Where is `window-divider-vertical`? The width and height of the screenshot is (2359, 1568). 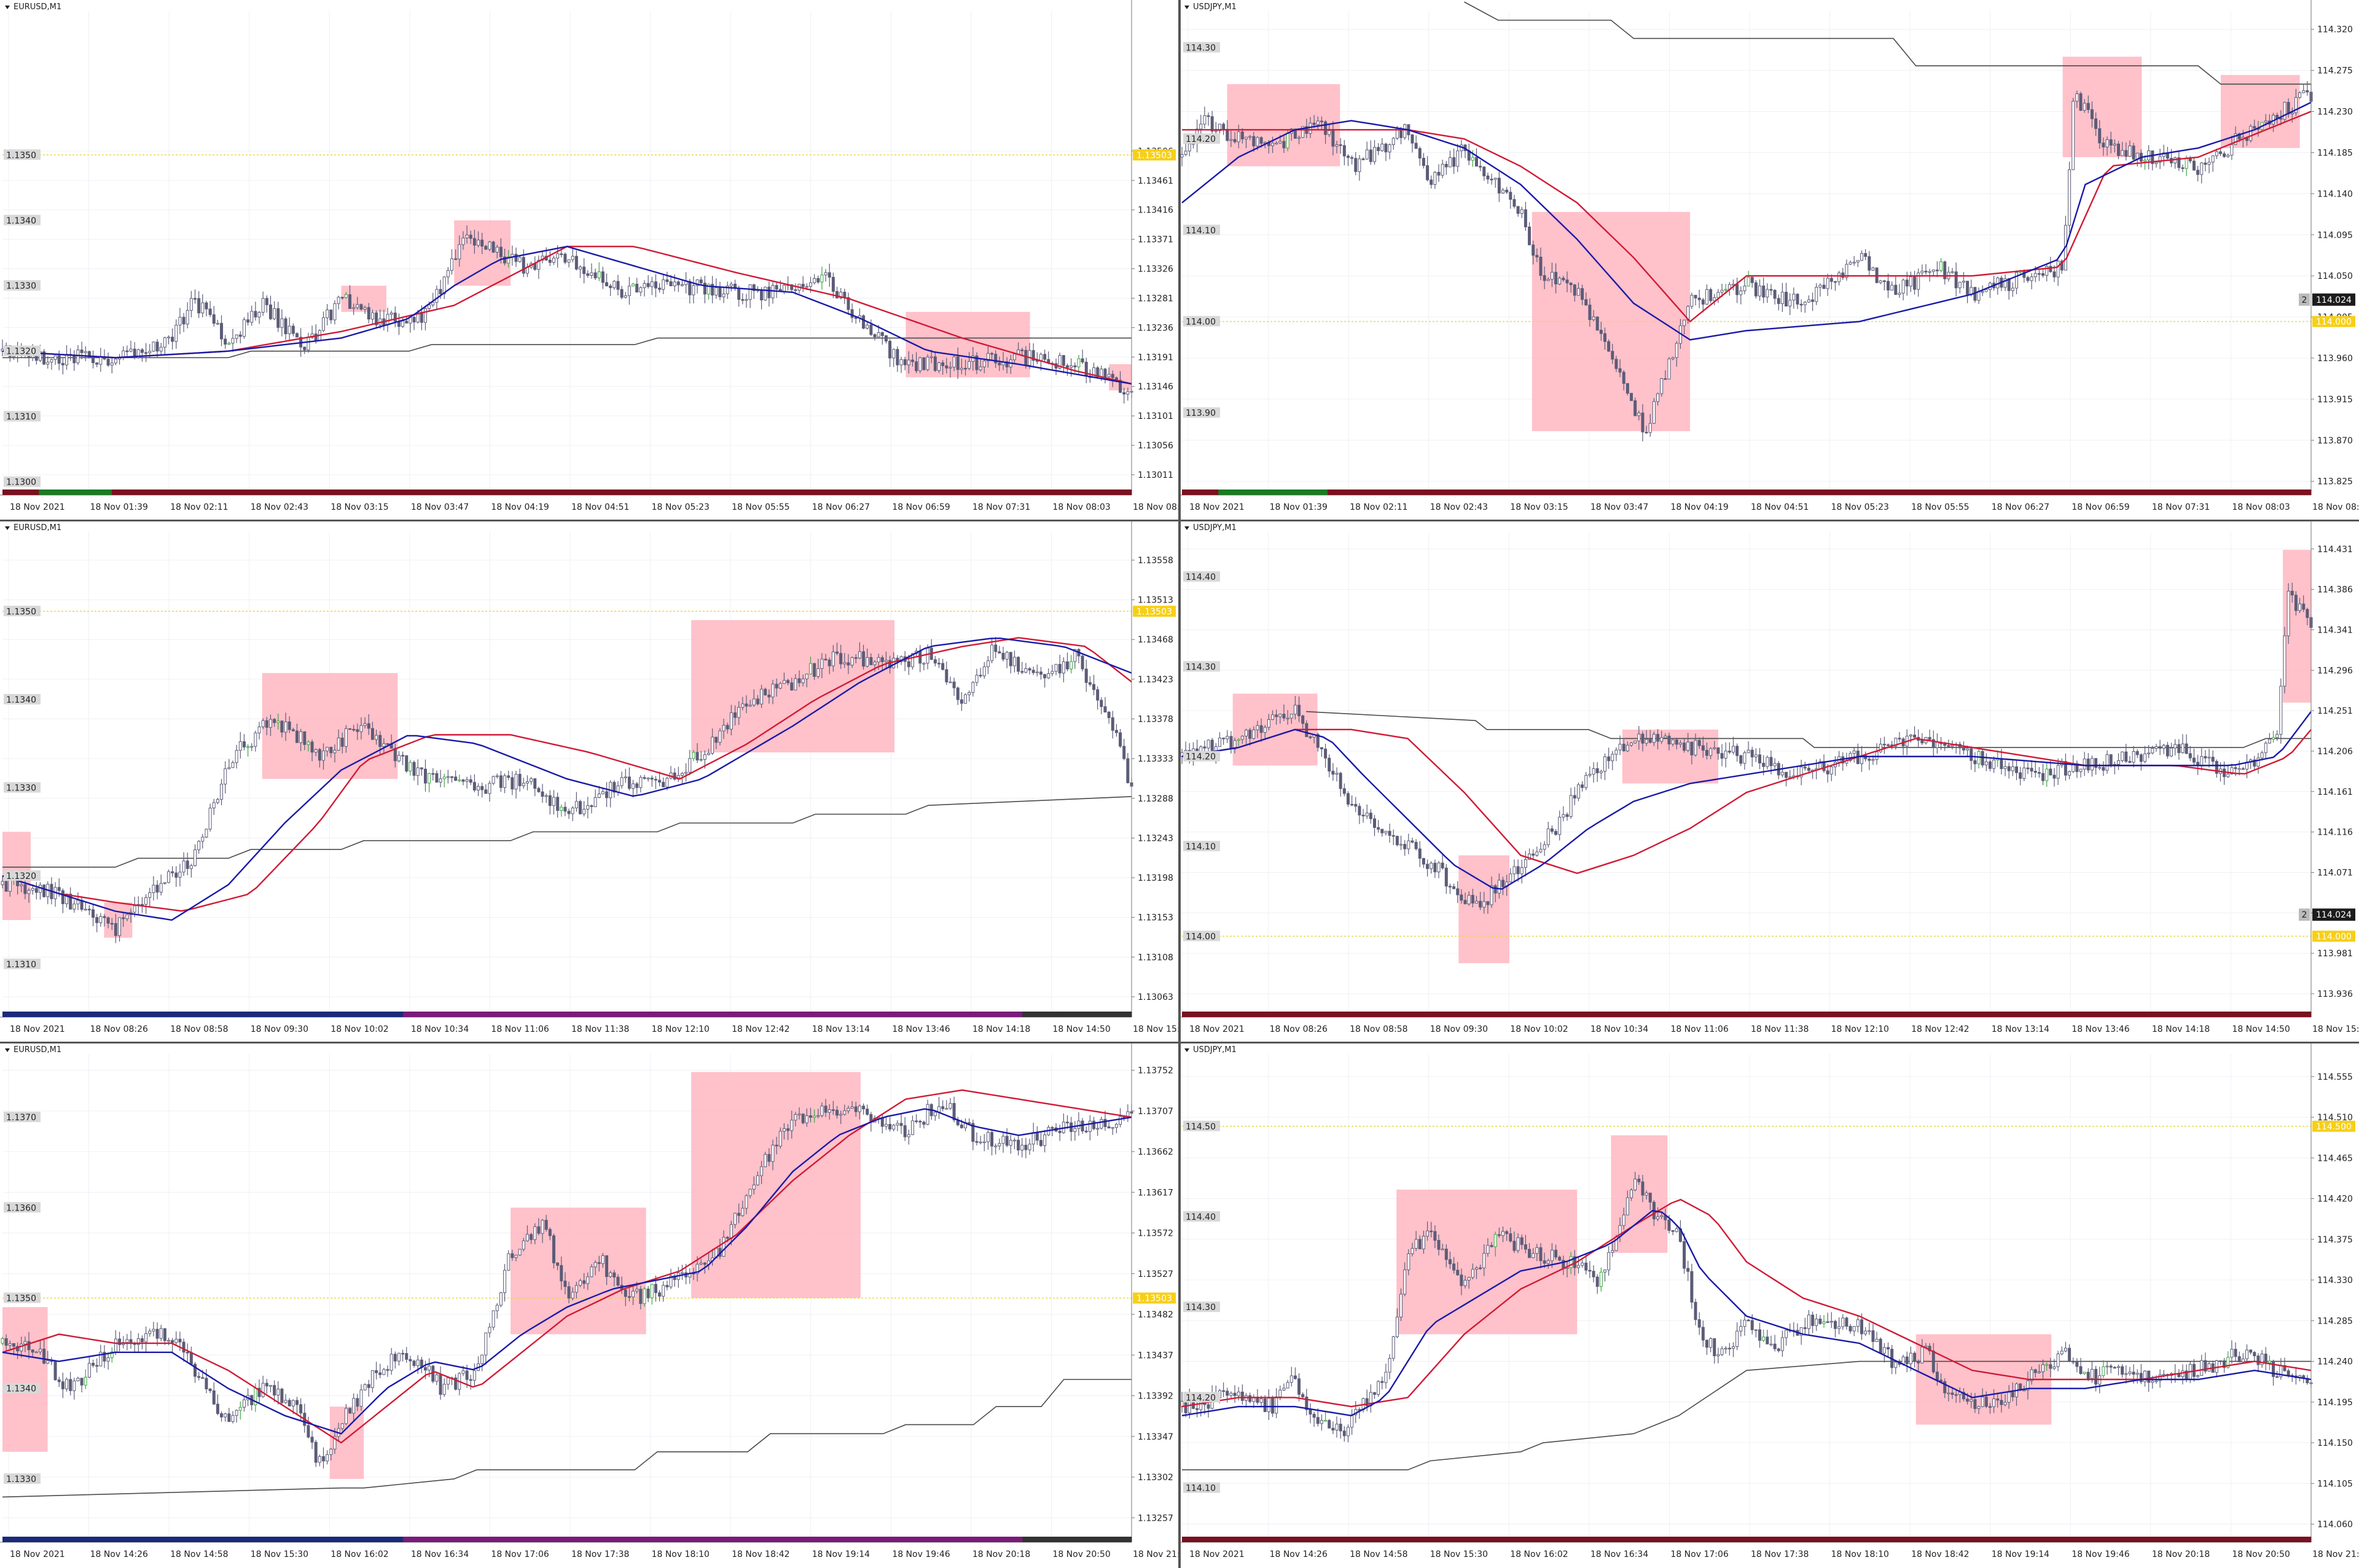
window-divider-vertical is located at coordinates (1179, 784).